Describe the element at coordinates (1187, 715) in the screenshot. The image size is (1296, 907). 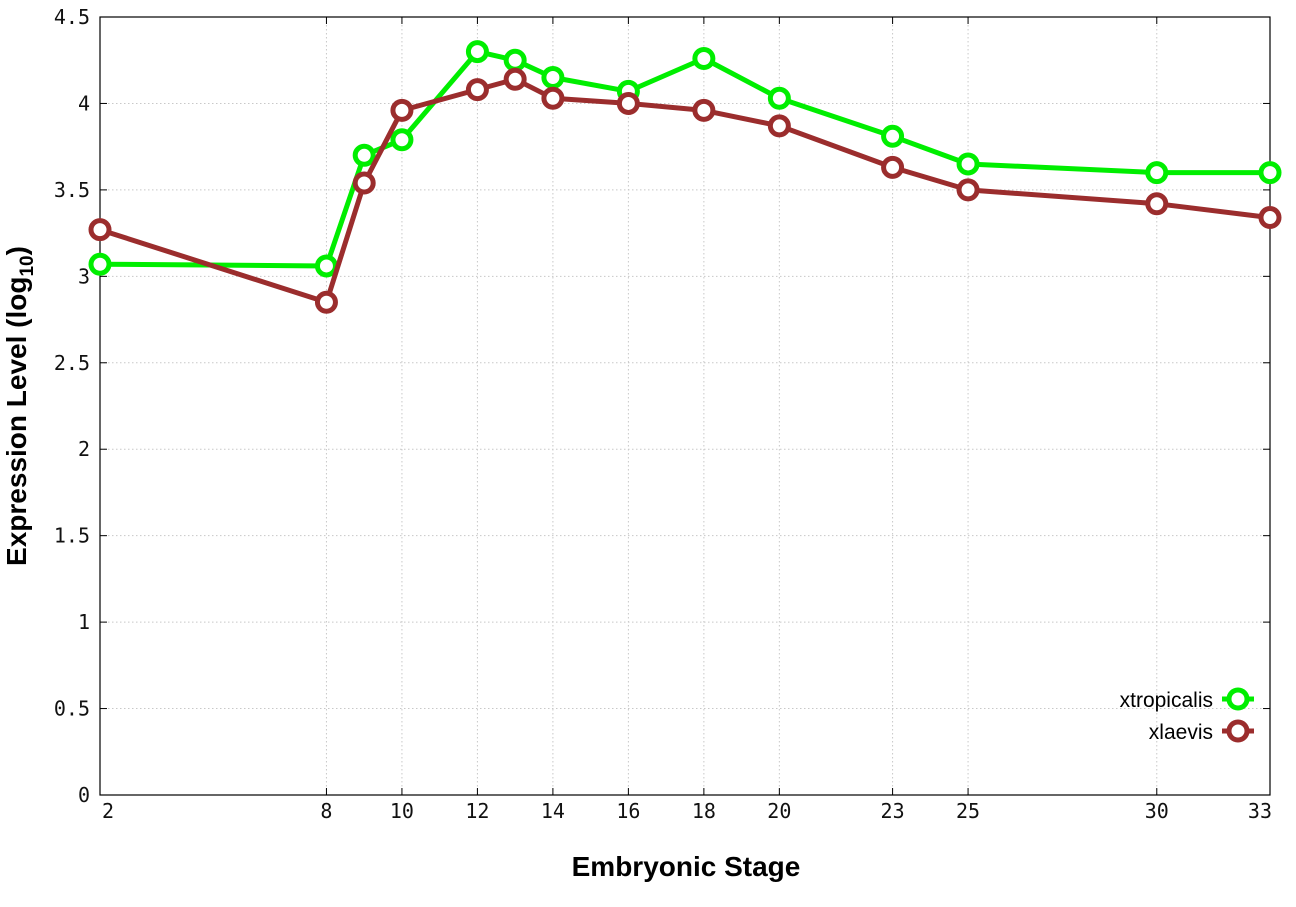
I see `legend: xtropicalis xlaevis` at that location.